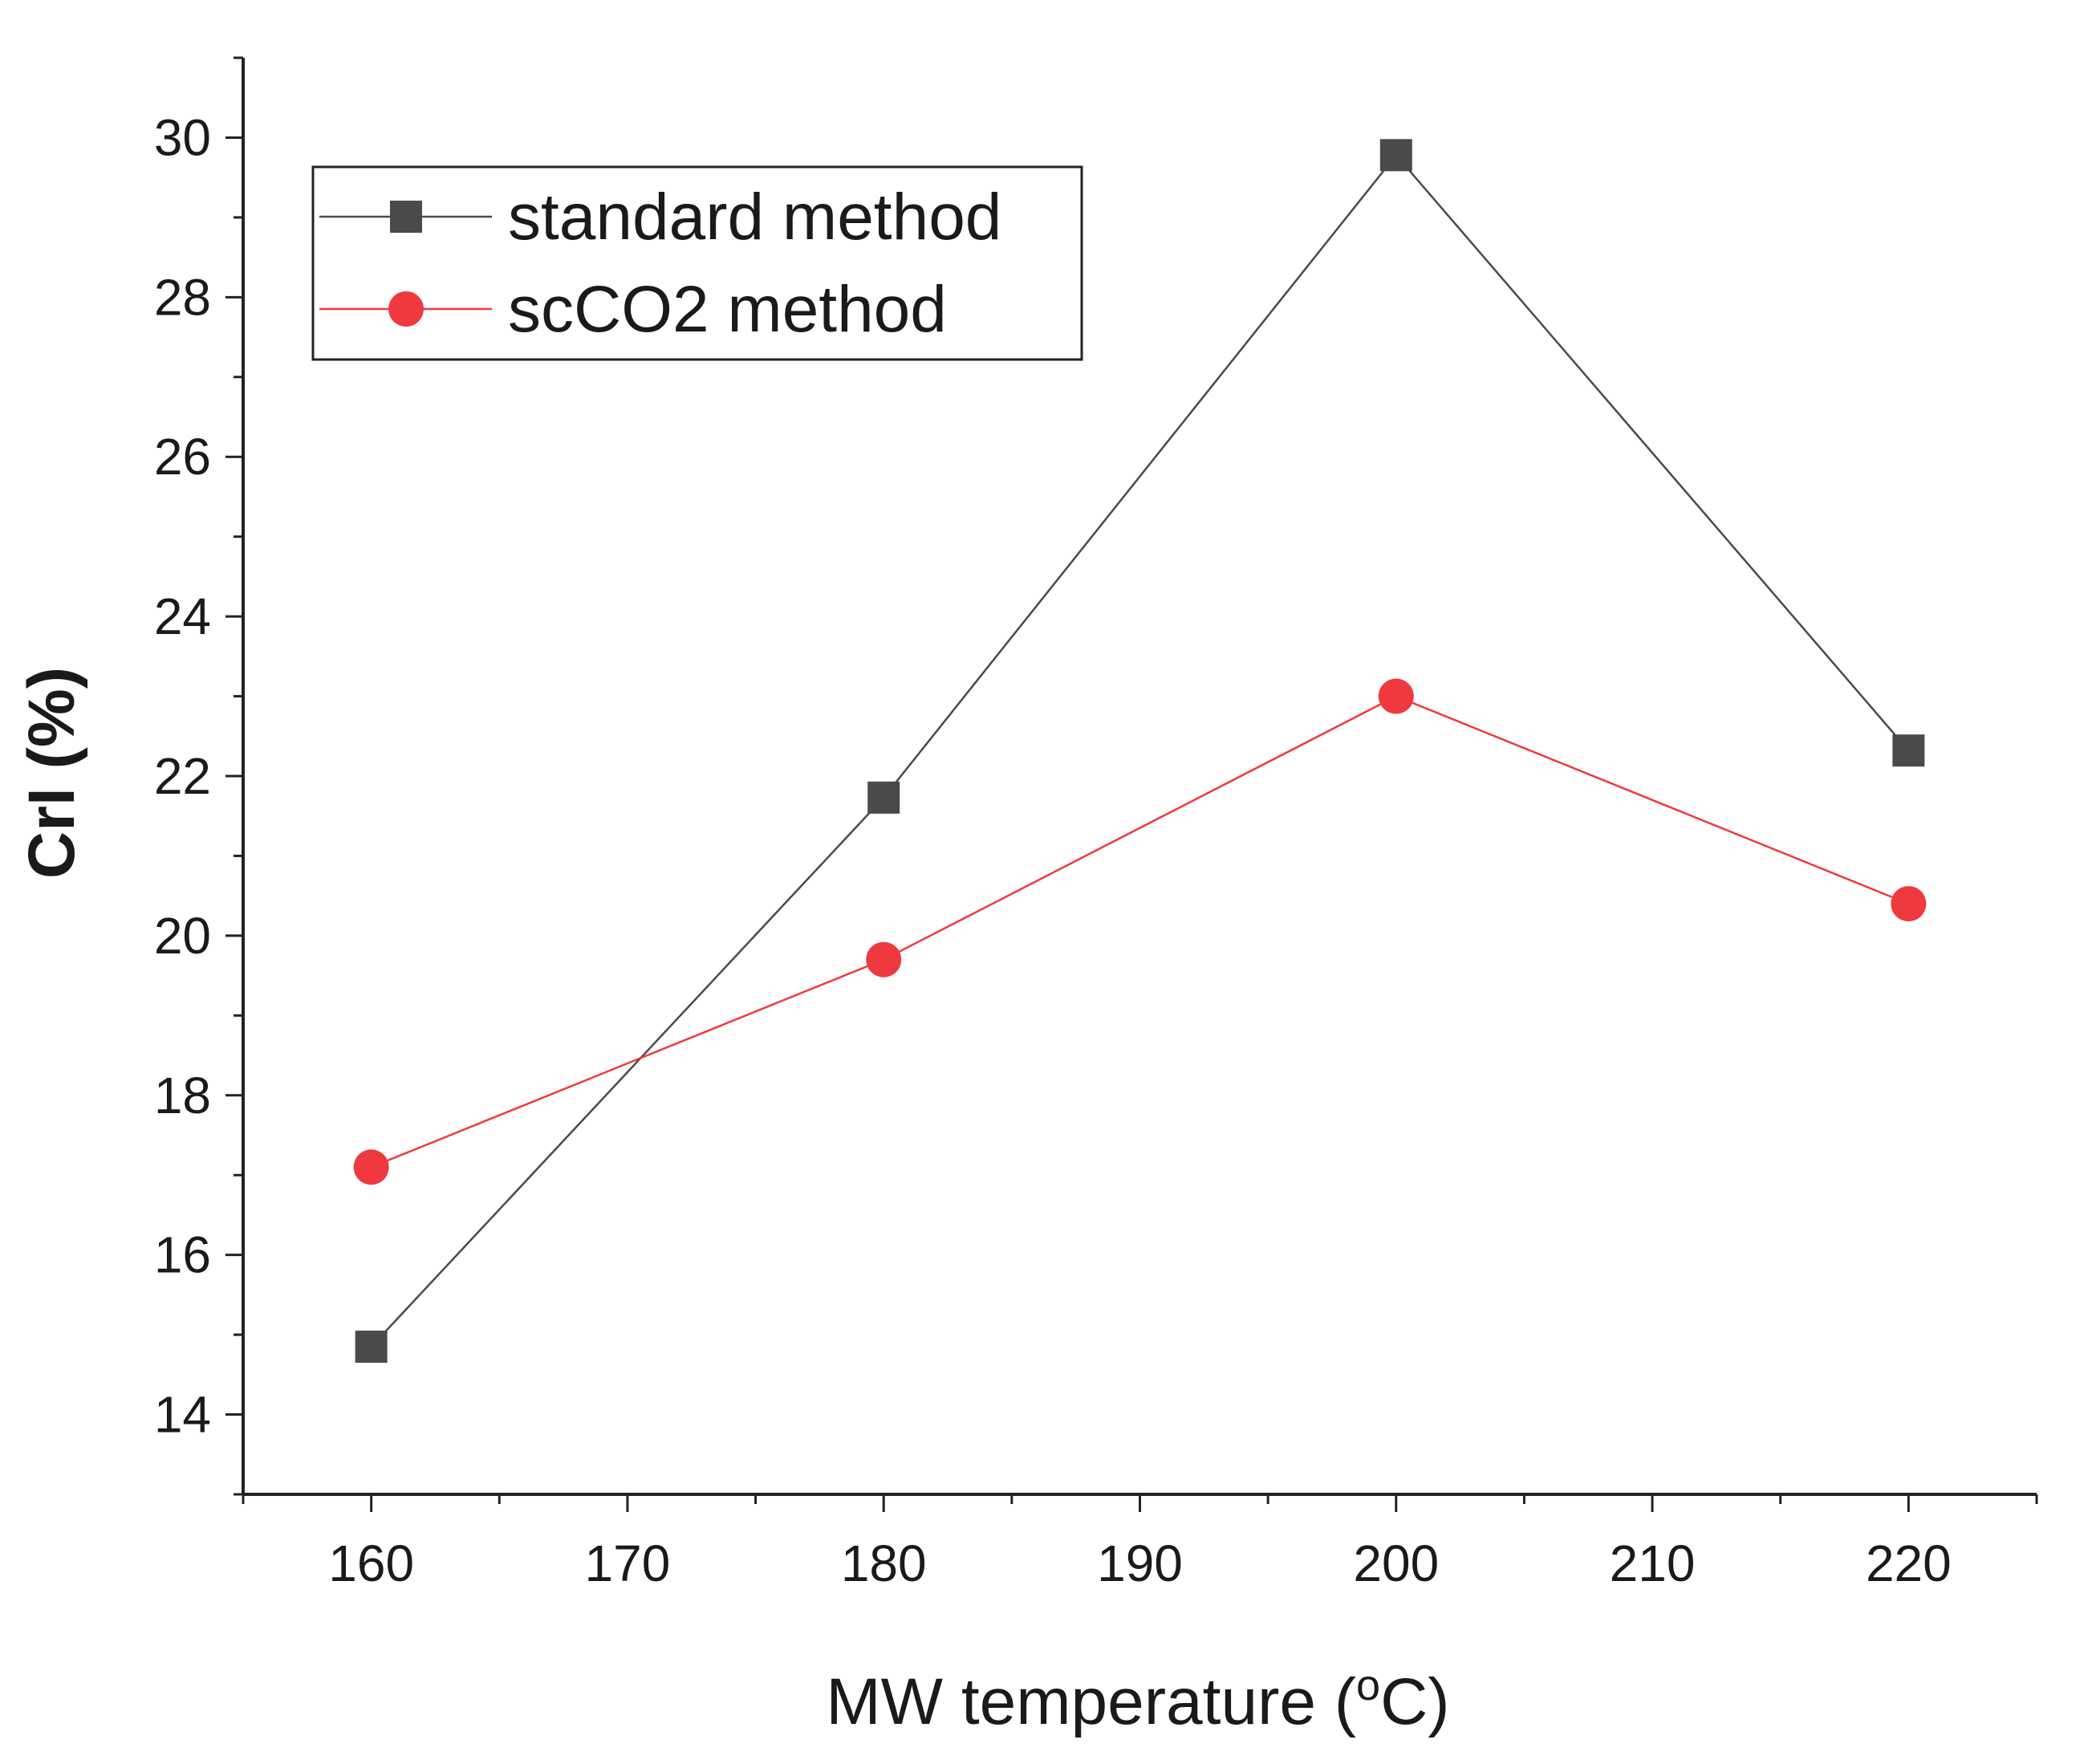  Describe the element at coordinates (406, 309) in the screenshot. I see `legend-marker-scco2` at that location.